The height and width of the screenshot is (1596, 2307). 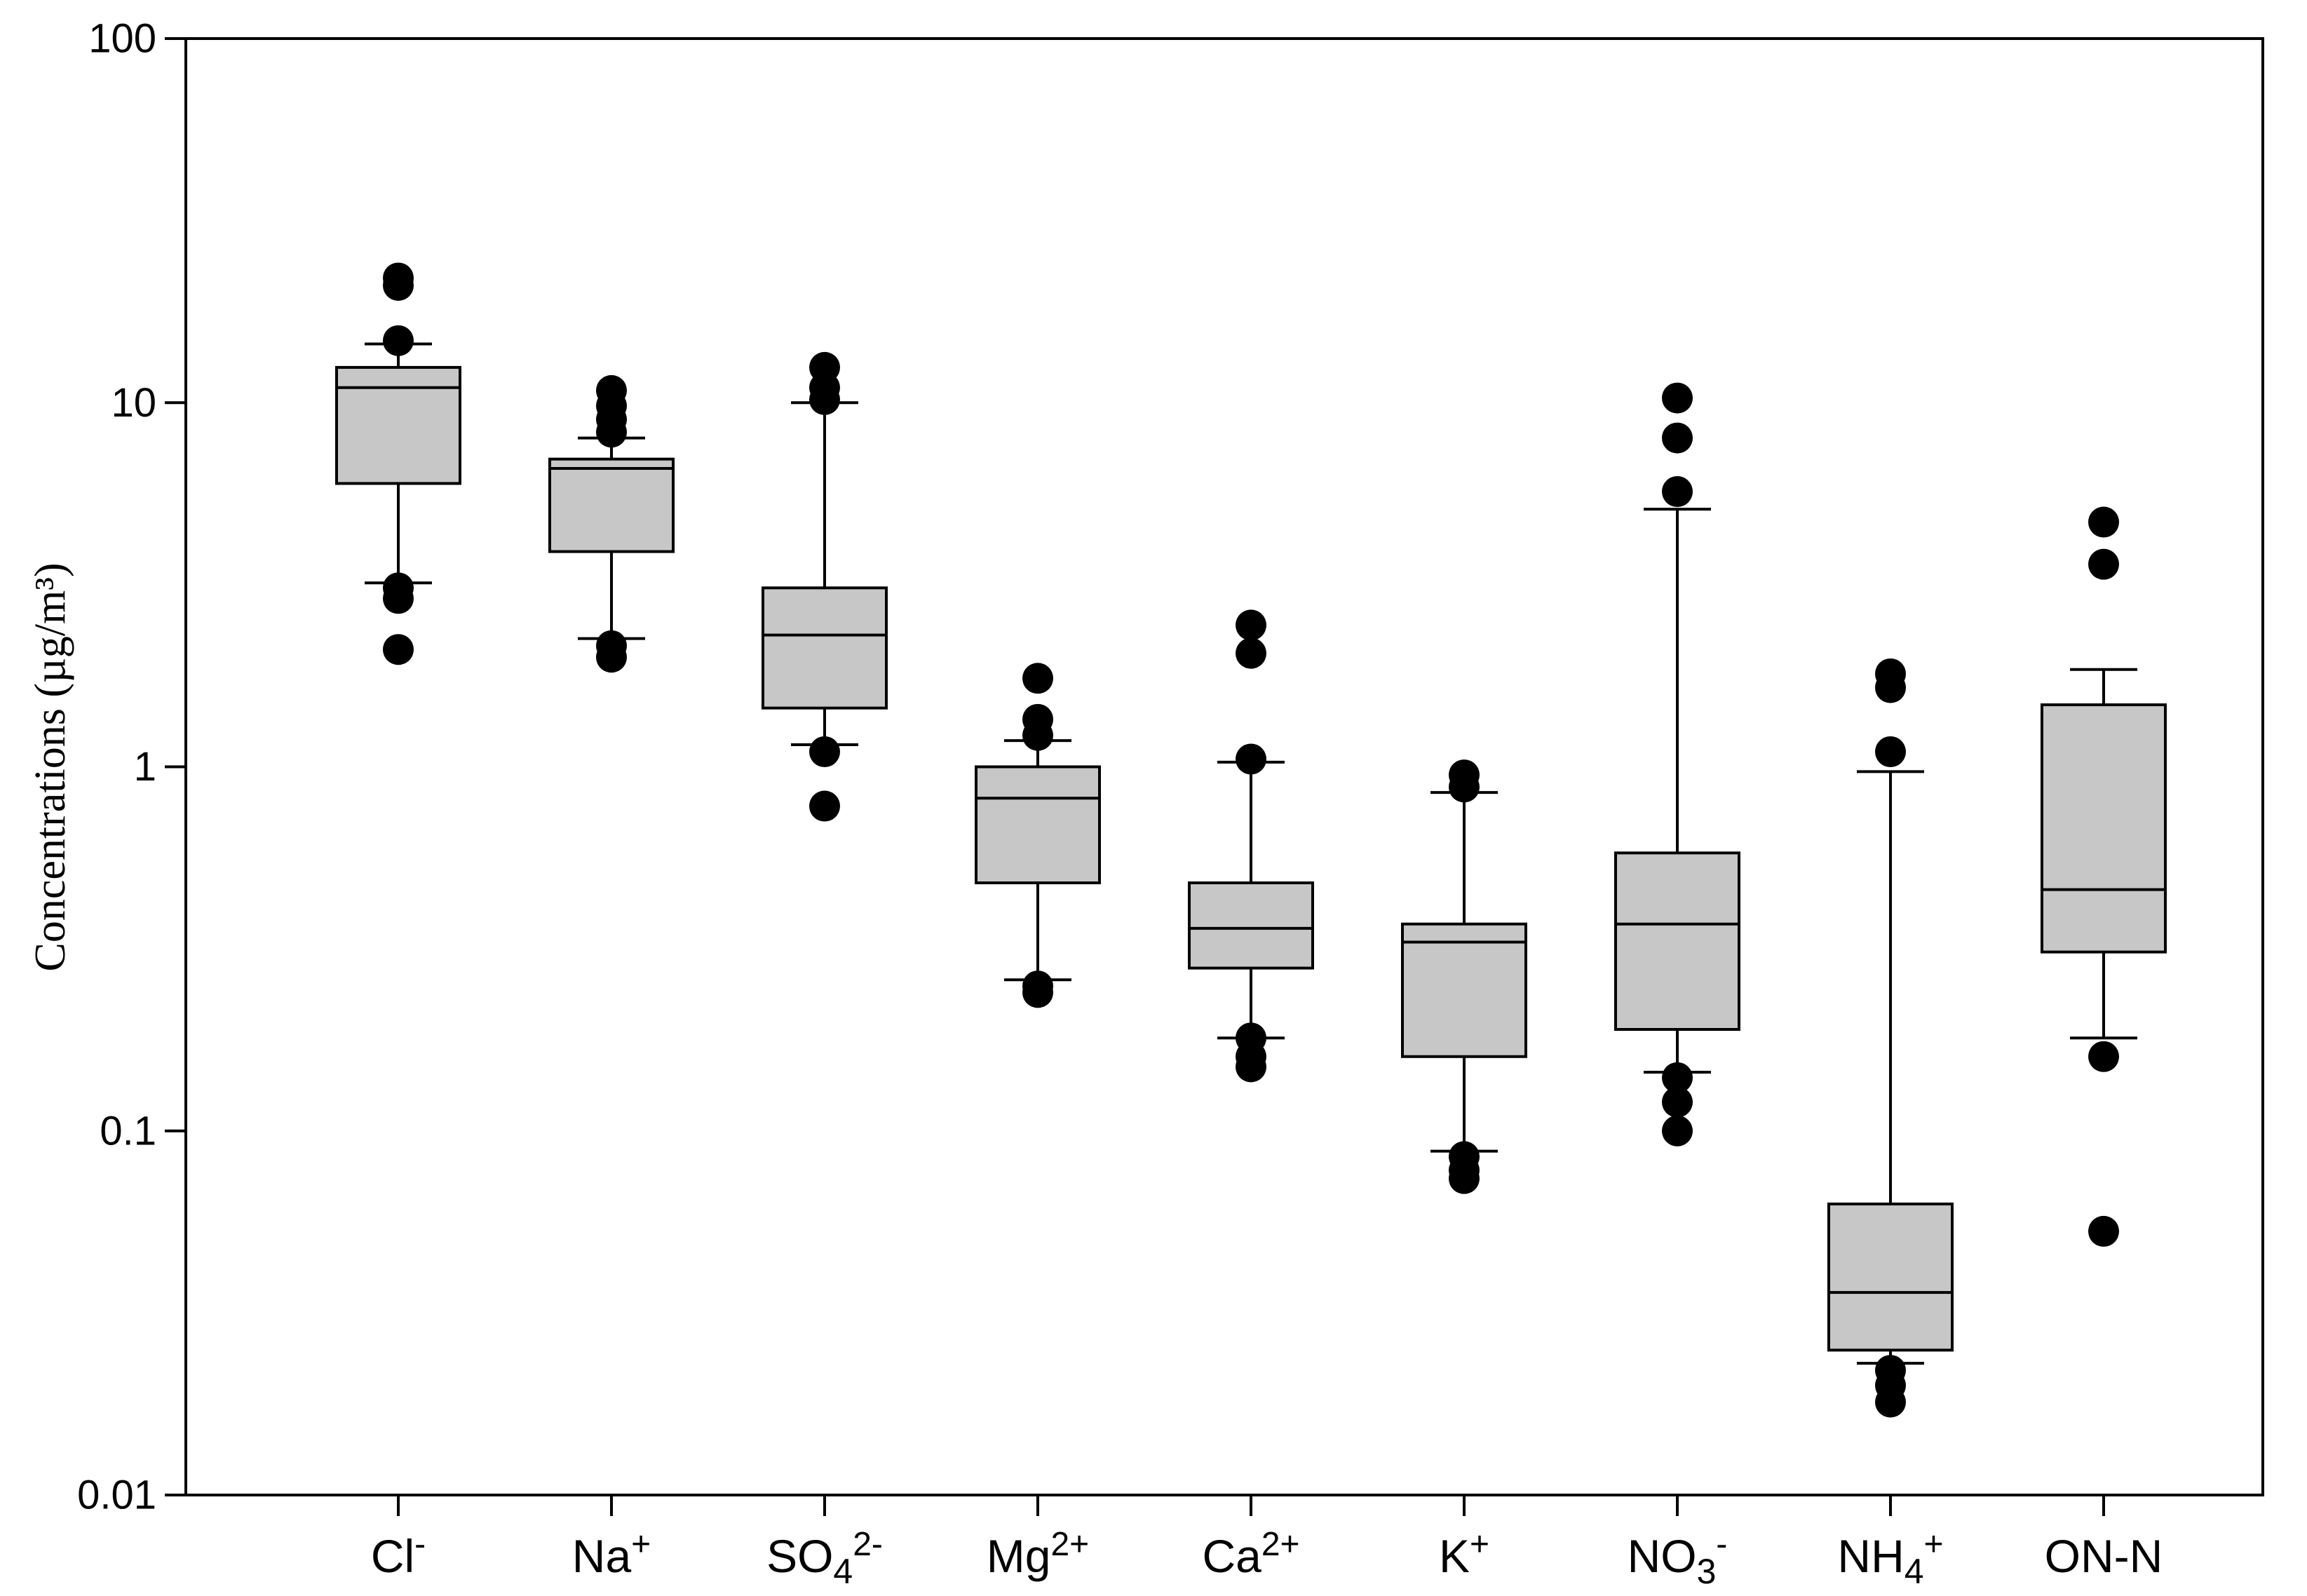 I want to click on x-tick-label-7: NH4+, so click(x=1890, y=1559).